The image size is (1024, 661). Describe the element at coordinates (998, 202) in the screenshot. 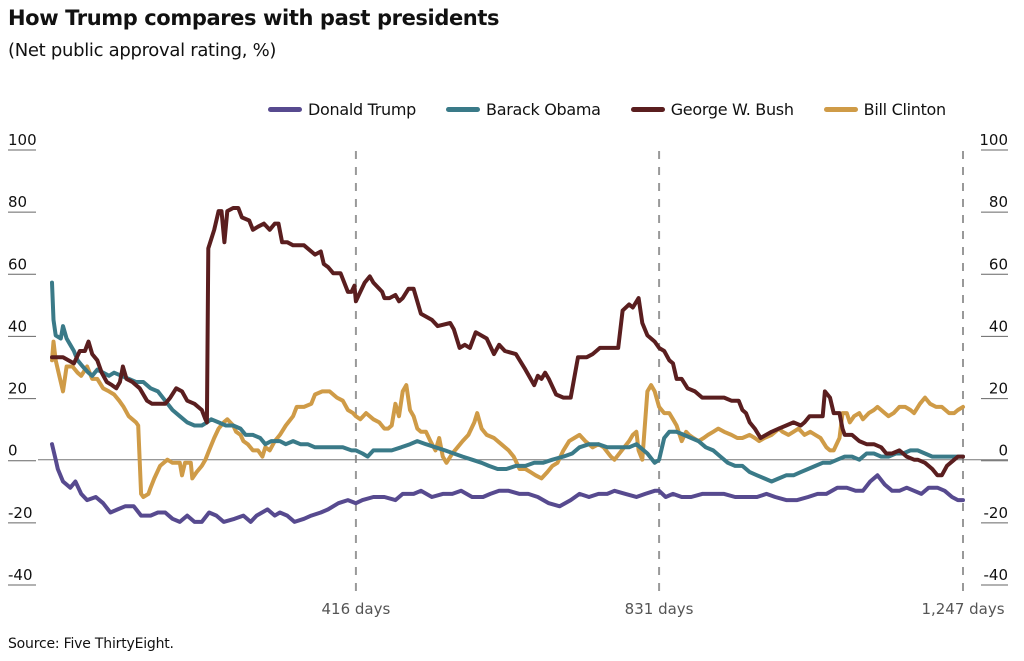

I see `y-tick-label-right: 80` at that location.